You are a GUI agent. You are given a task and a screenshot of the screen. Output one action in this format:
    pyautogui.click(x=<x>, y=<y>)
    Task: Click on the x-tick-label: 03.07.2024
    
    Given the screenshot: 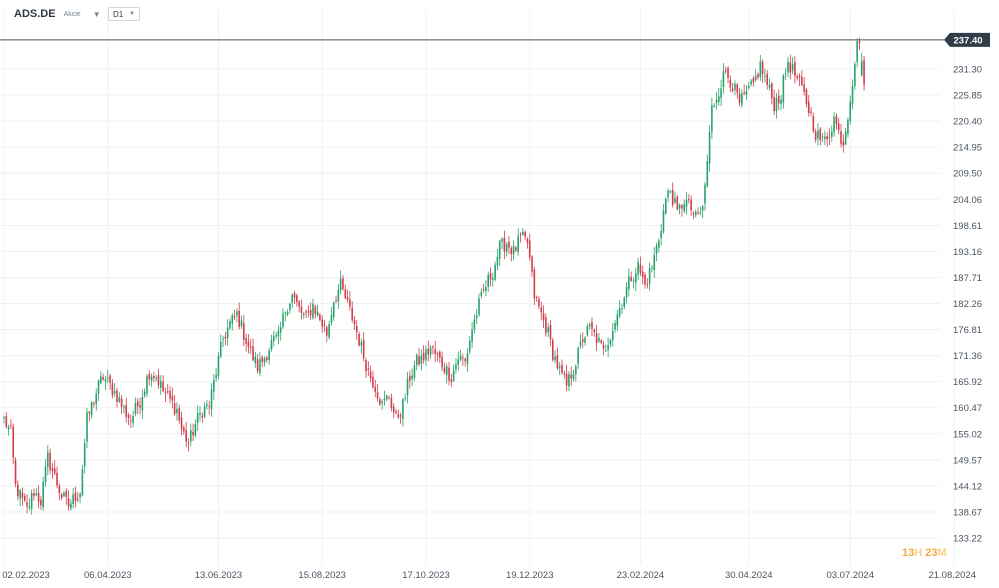 What is the action you would take?
    pyautogui.click(x=850, y=575)
    